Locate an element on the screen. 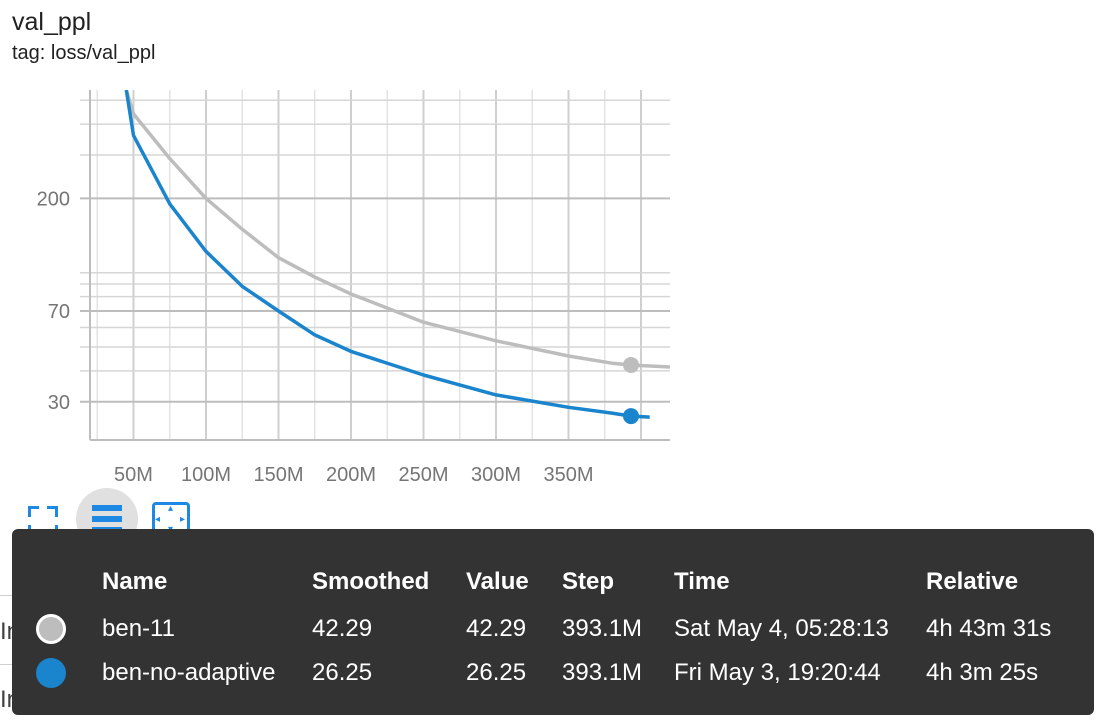  x-tick-label: 100M is located at coordinates (206, 475).